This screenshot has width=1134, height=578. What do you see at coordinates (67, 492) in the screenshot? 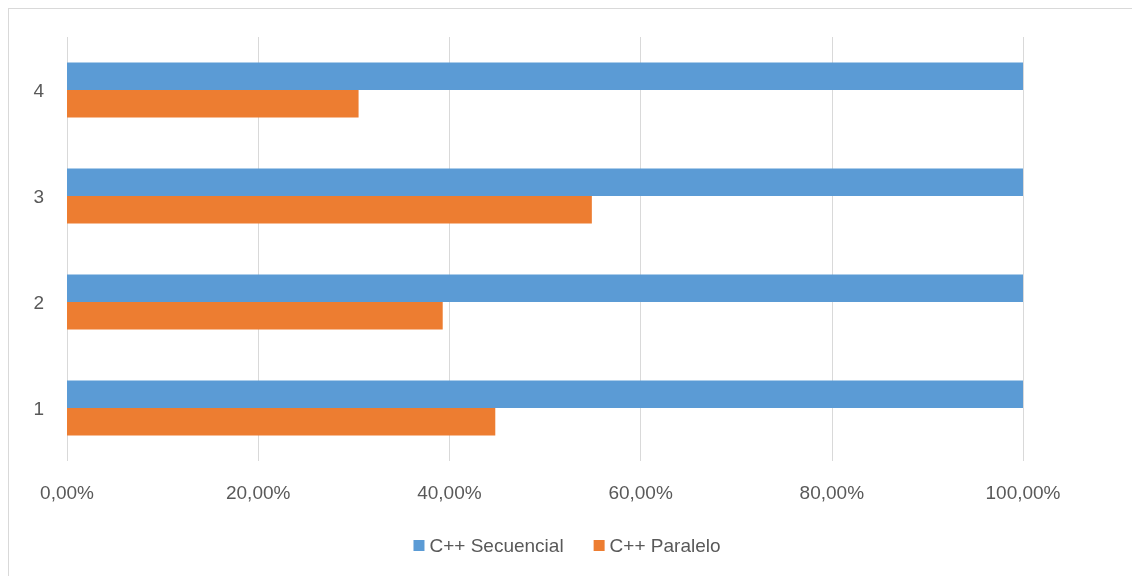
I see `x-tick-label: 0,00%` at bounding box center [67, 492].